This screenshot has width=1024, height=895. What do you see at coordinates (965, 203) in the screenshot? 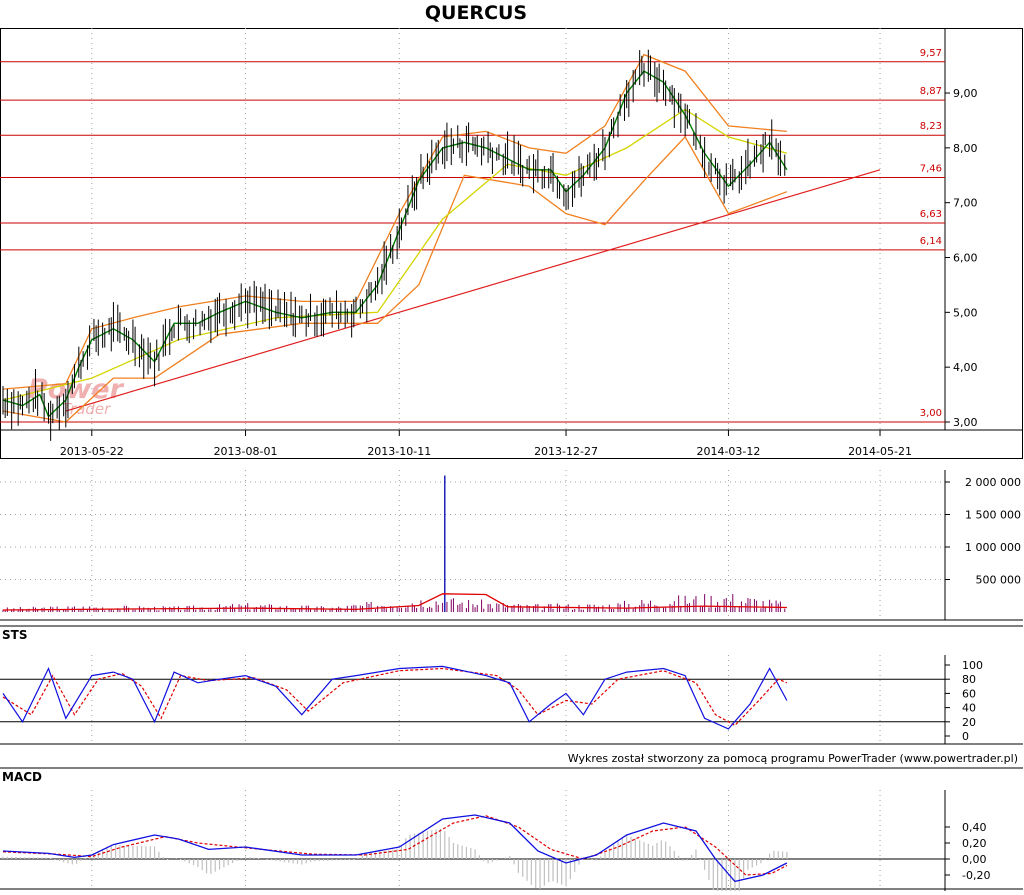
I see `price-ytick-label: 7,00` at bounding box center [965, 203].